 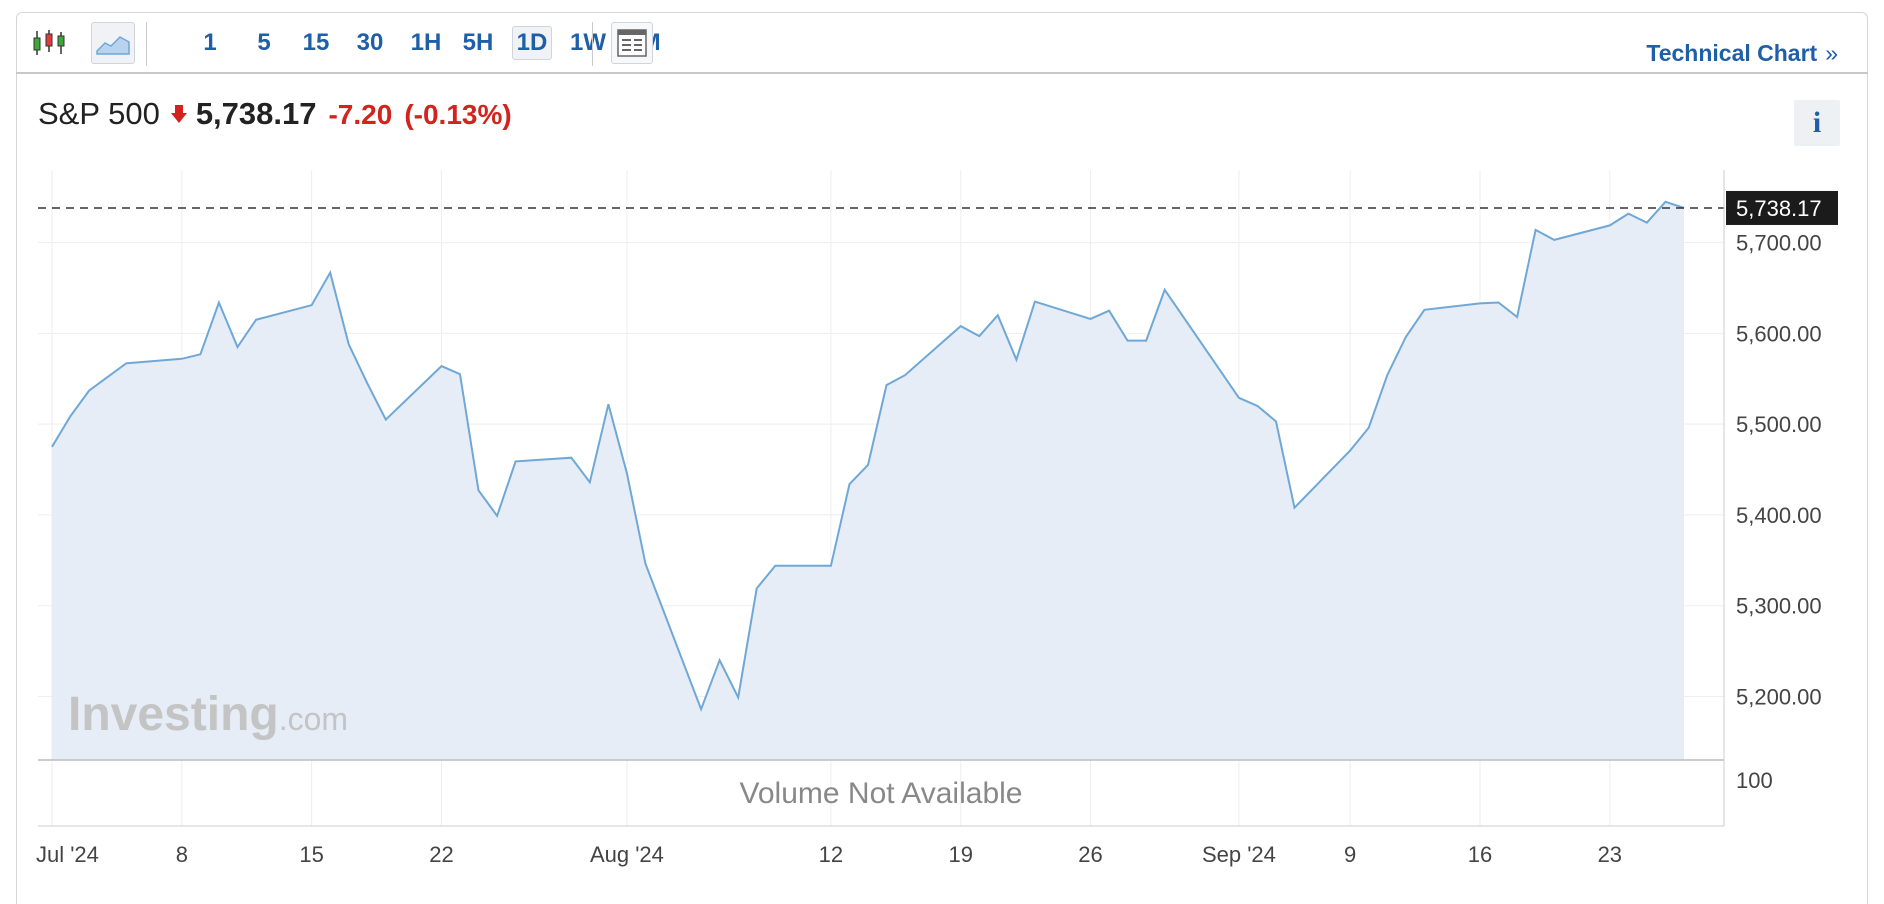 I want to click on candlestick-chart-icon, so click(x=49, y=43).